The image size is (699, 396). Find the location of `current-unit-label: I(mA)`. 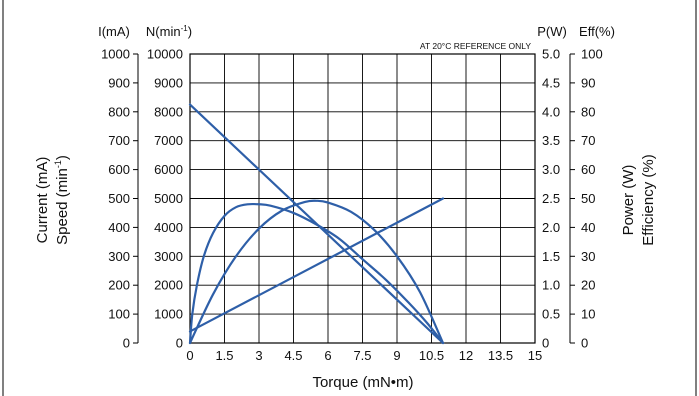

current-unit-label: I(mA) is located at coordinates (114, 31).